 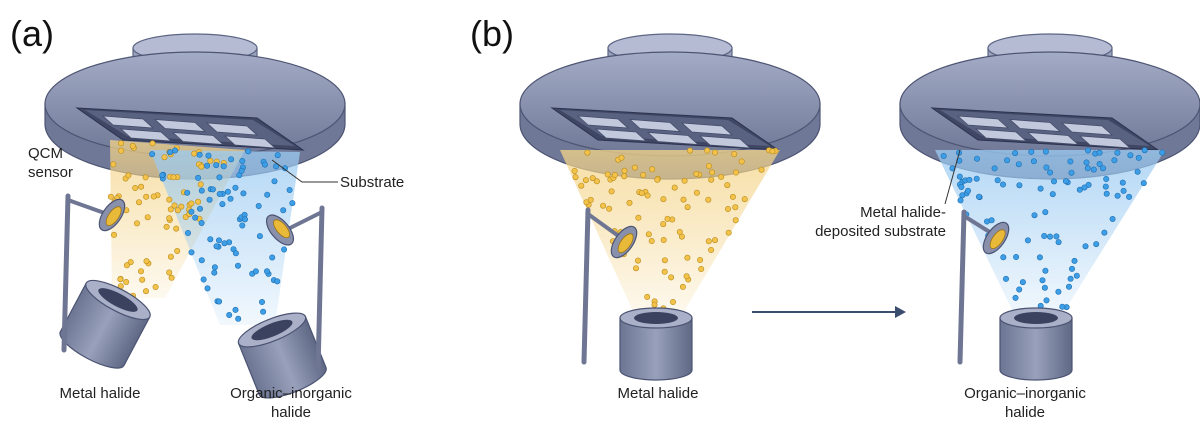 What do you see at coordinates (291, 393) in the screenshot?
I see `panel-a-organic-line1: Organic–inorganic` at bounding box center [291, 393].